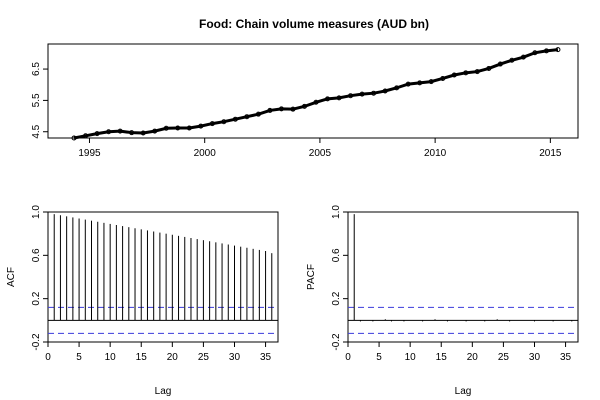  I want to click on chart-title: Food: Chain volume measures (AUD bn), so click(314, 24).